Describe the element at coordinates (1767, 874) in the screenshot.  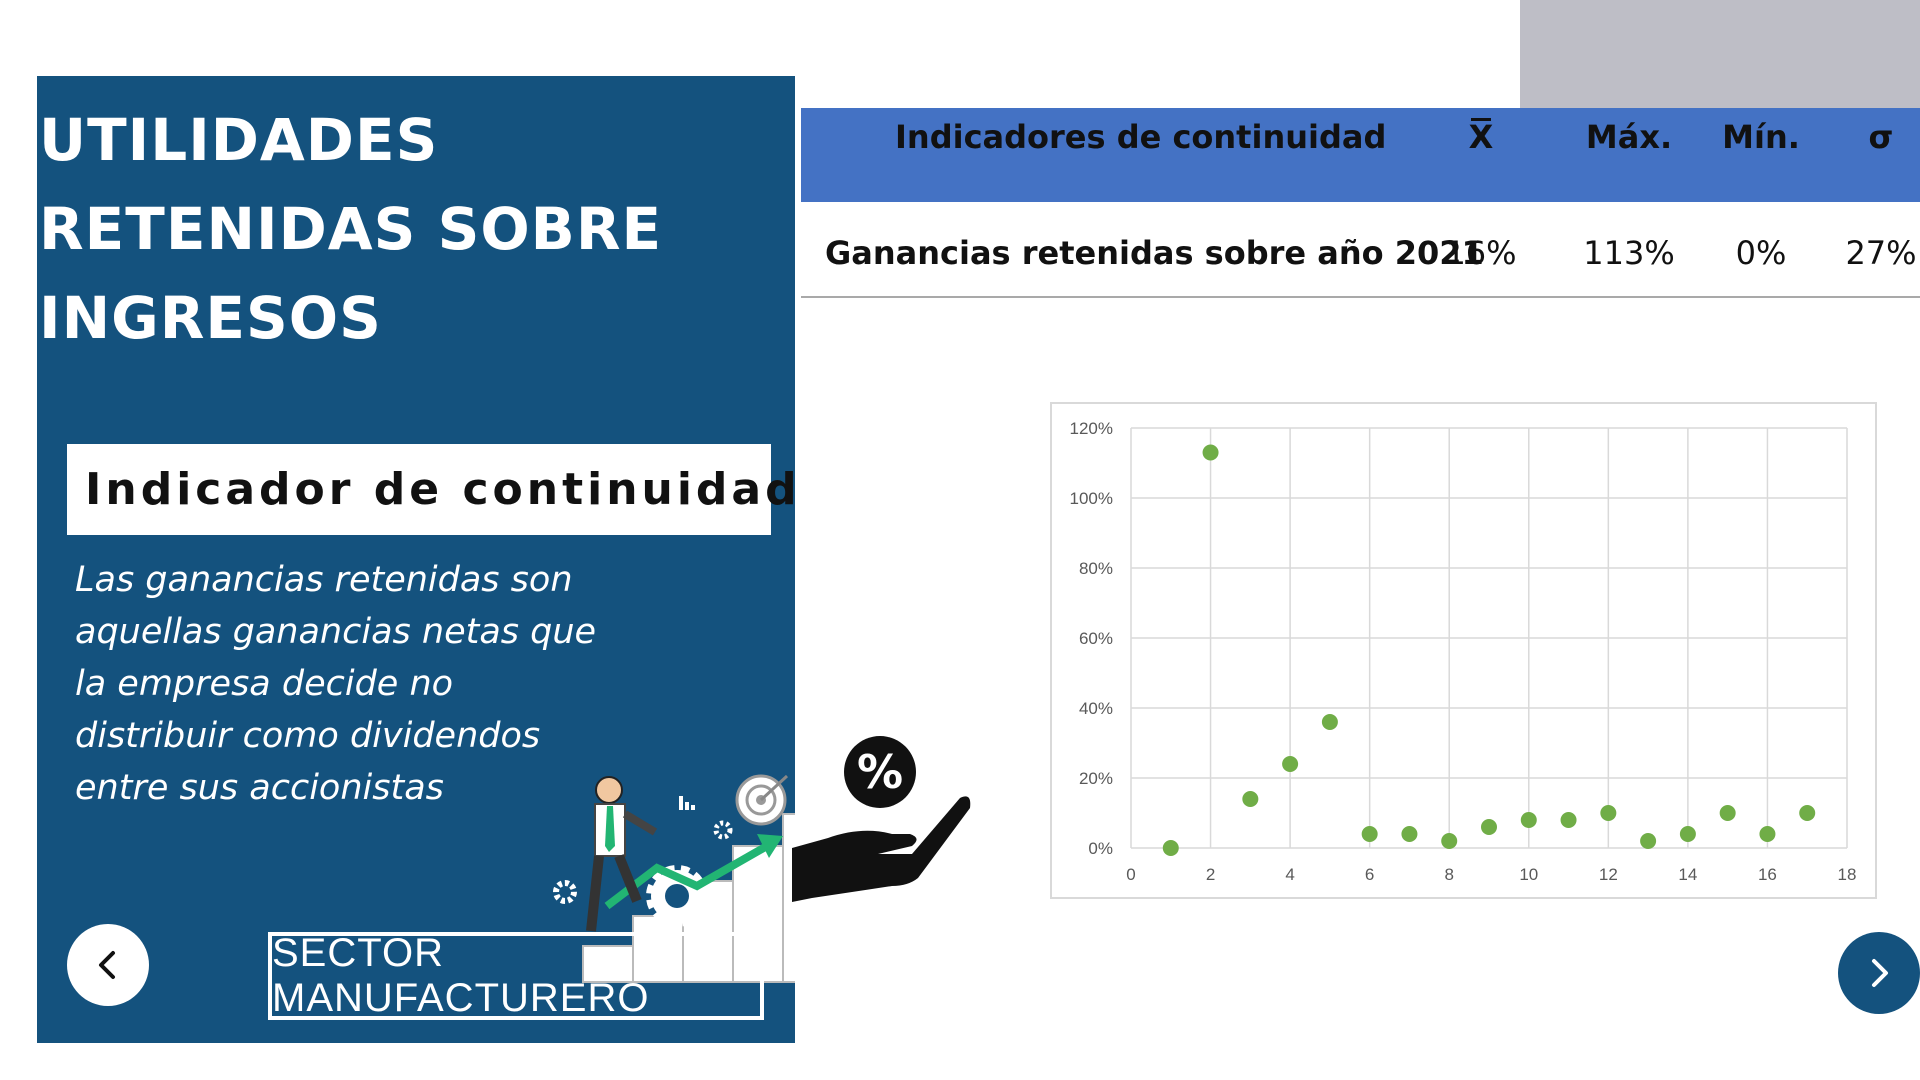
I see `x-tick-label: 16` at that location.